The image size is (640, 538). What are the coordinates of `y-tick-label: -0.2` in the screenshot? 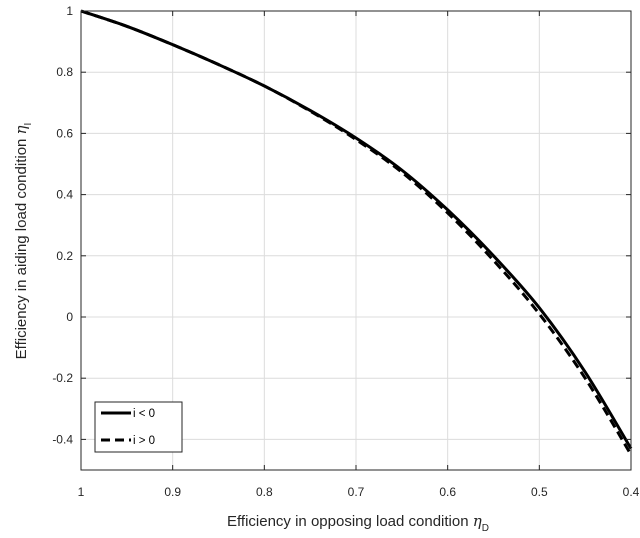 It's located at (62, 378).